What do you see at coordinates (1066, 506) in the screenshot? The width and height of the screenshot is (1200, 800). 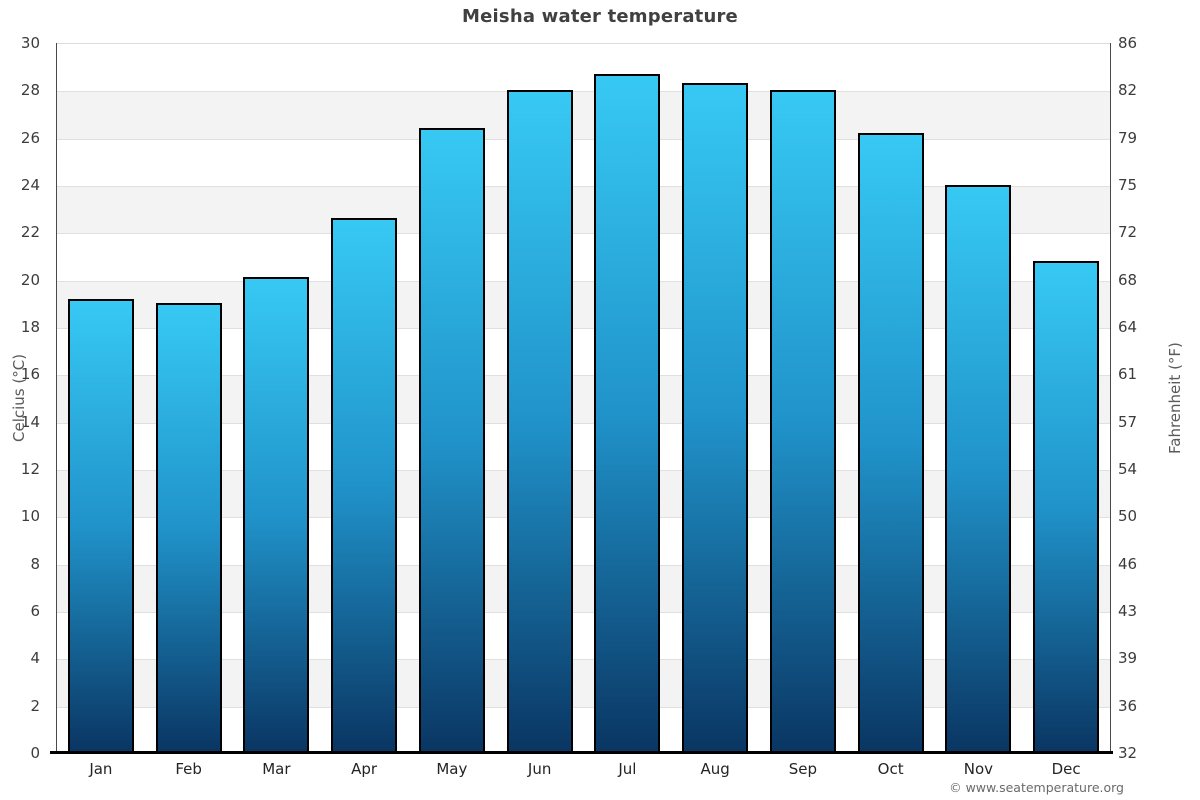 I see `bar-dec` at bounding box center [1066, 506].